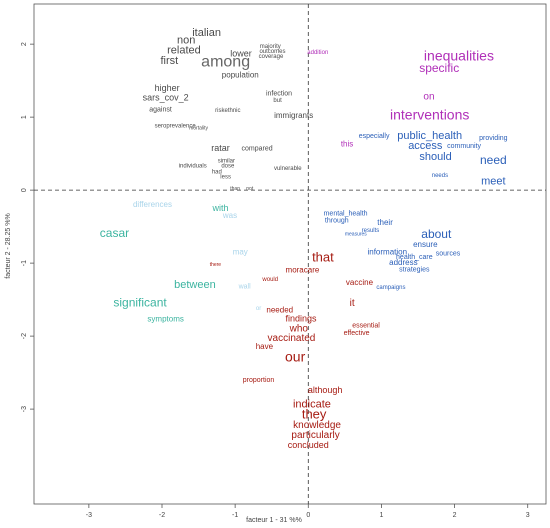 The height and width of the screenshot is (528, 550). Describe the element at coordinates (24, 409) in the screenshot. I see `y-tick-label: -3` at that location.